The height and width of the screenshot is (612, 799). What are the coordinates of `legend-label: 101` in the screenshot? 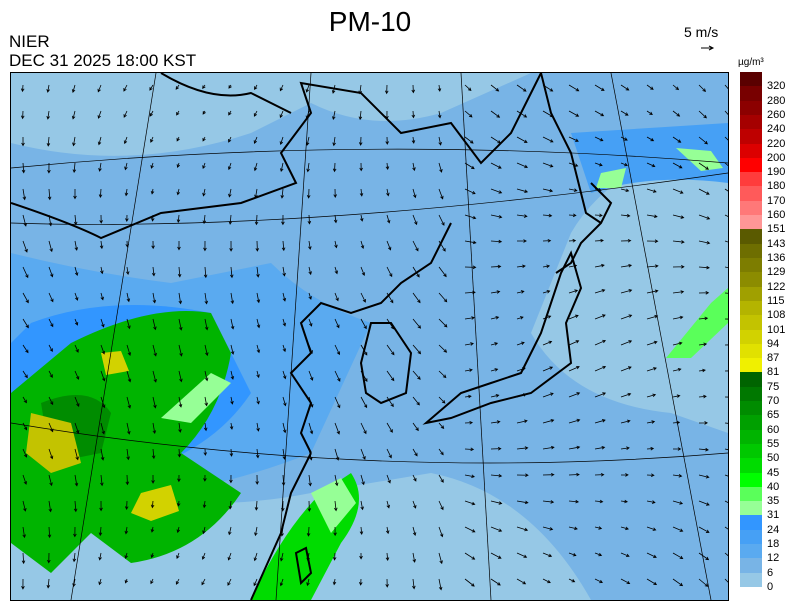 It's located at (776, 329).